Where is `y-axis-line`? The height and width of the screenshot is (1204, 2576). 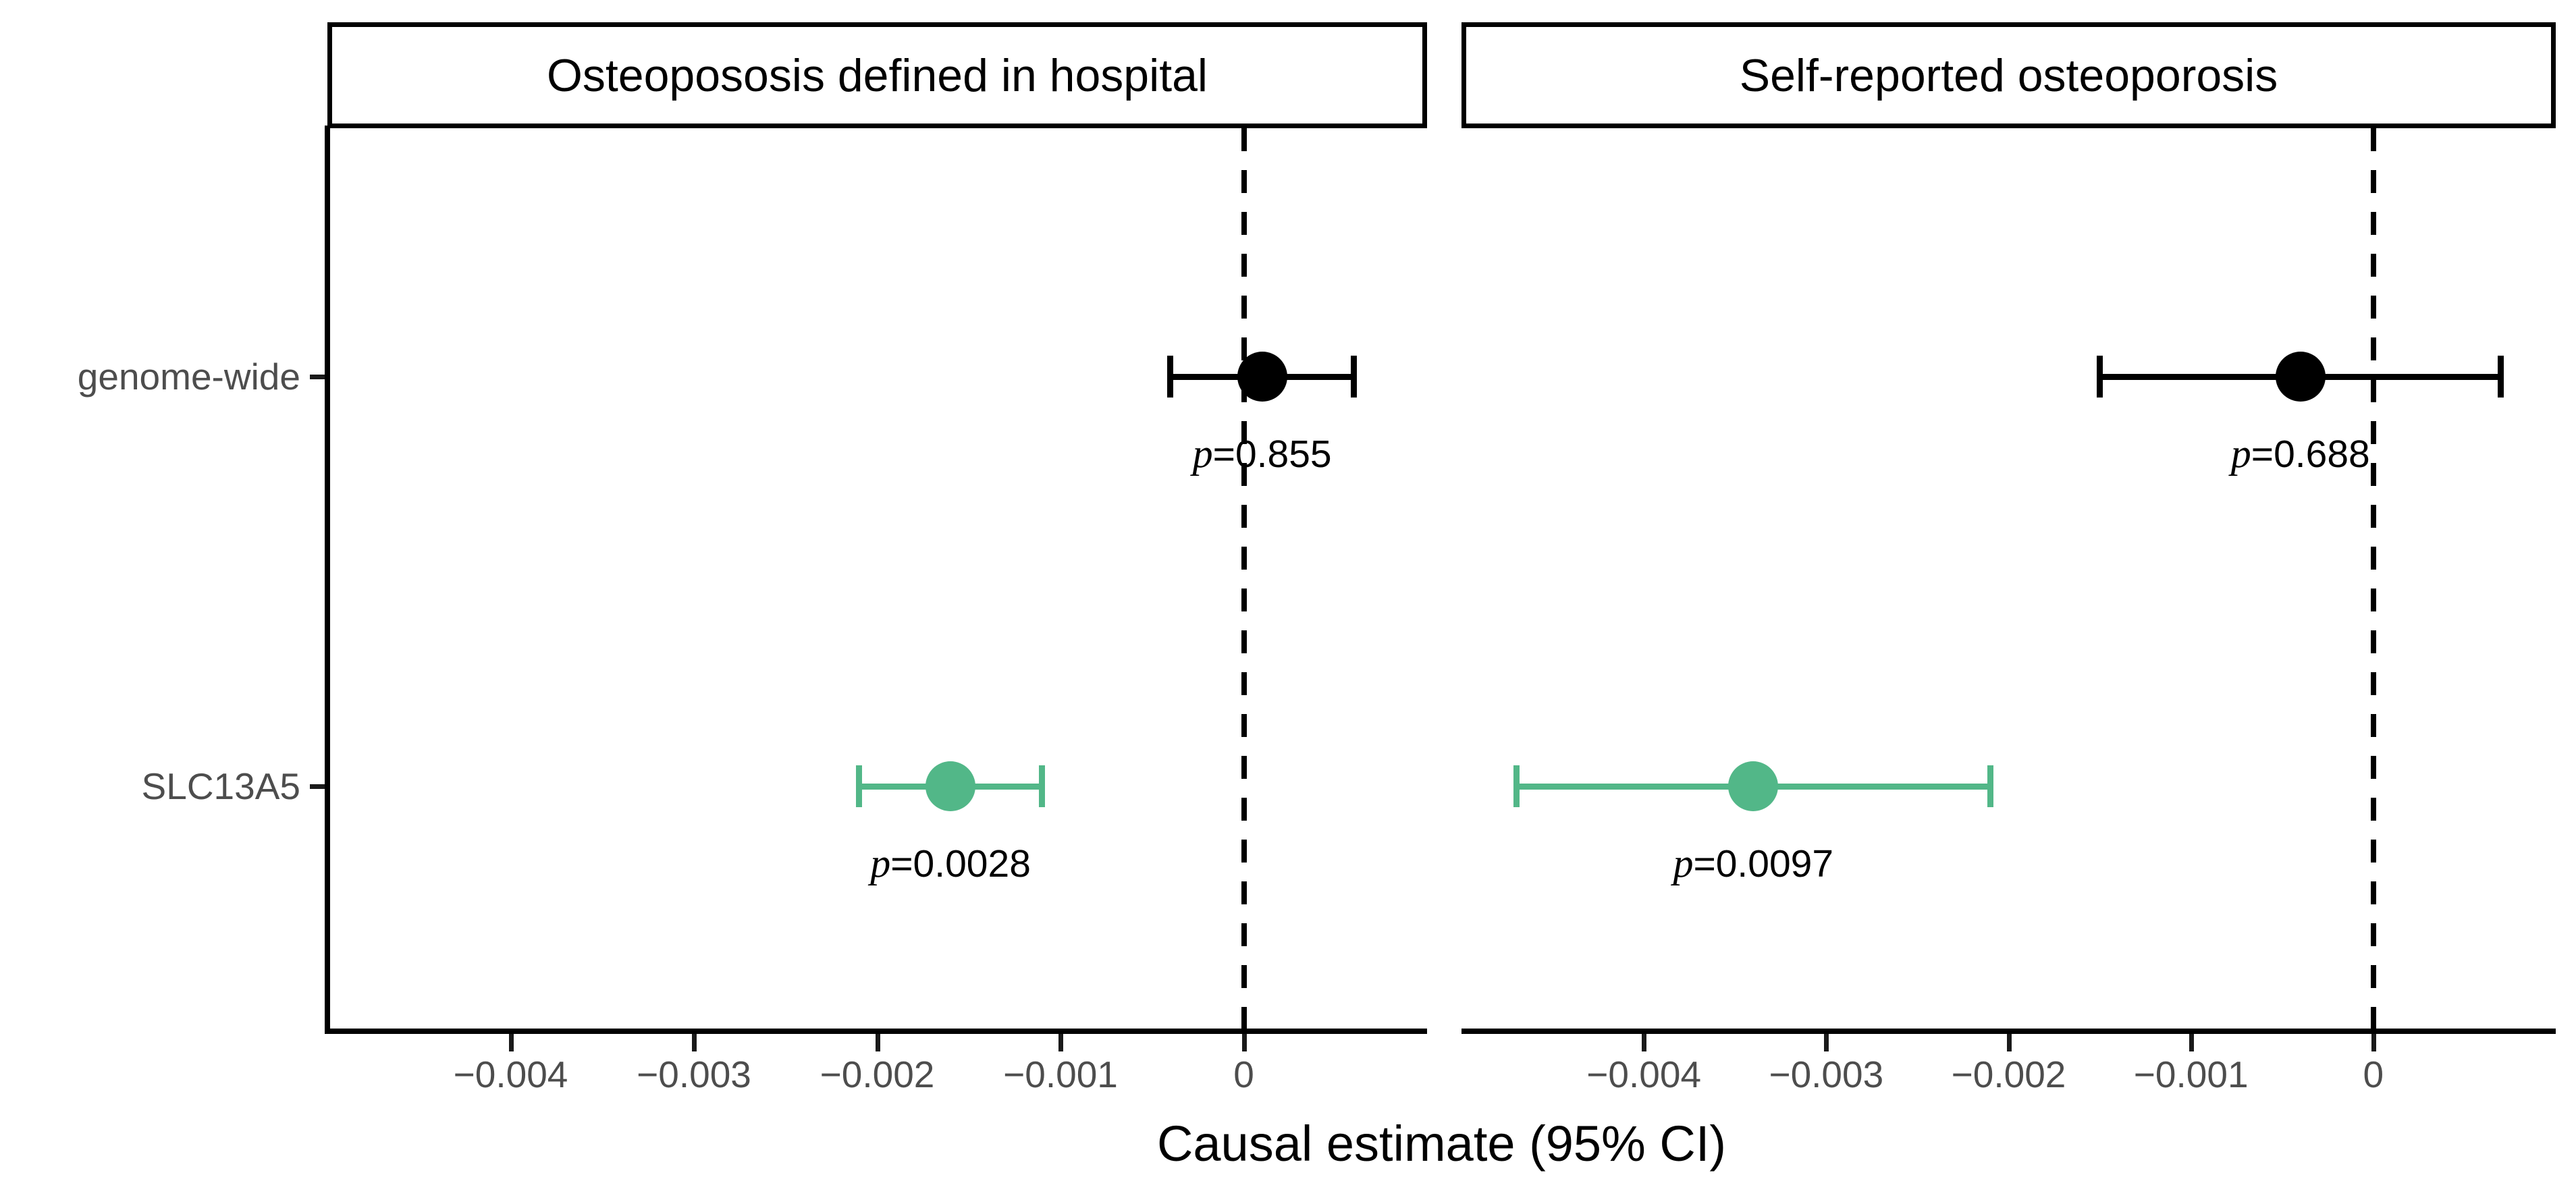 y-axis-line is located at coordinates (328, 580).